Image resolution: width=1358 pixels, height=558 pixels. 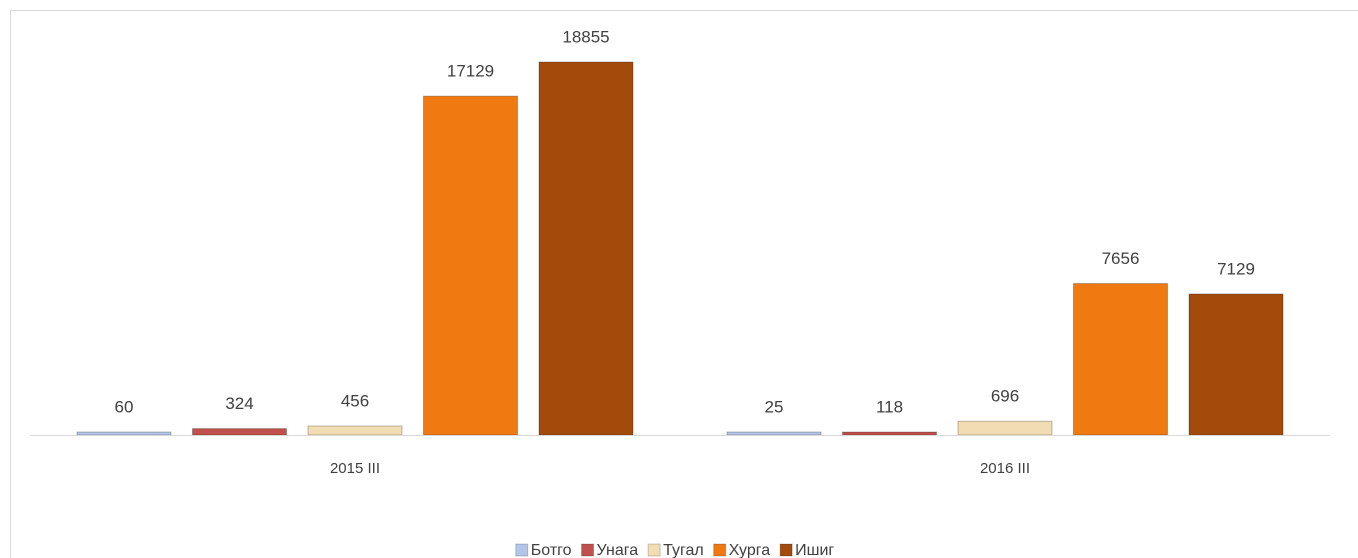 I want to click on data-label: 17129, so click(x=470, y=71).